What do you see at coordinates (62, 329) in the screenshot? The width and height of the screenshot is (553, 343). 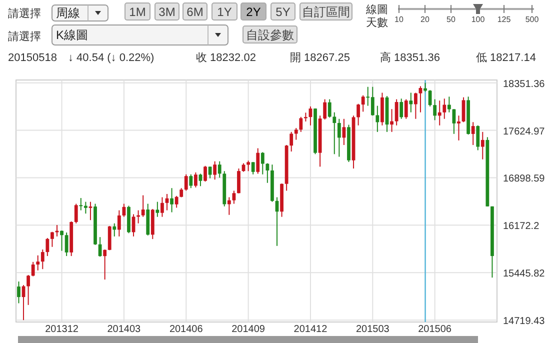 I see `x-tick-label: 201312` at bounding box center [62, 329].